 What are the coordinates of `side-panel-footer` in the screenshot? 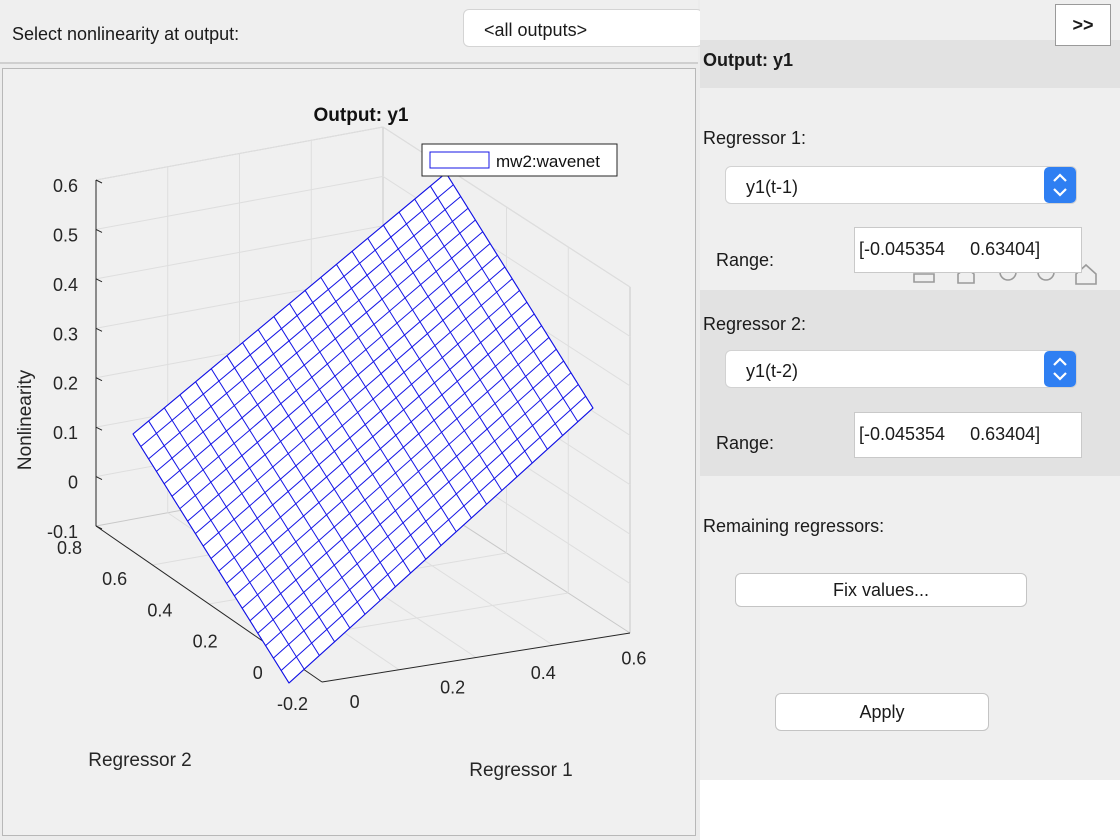 It's located at (910, 810).